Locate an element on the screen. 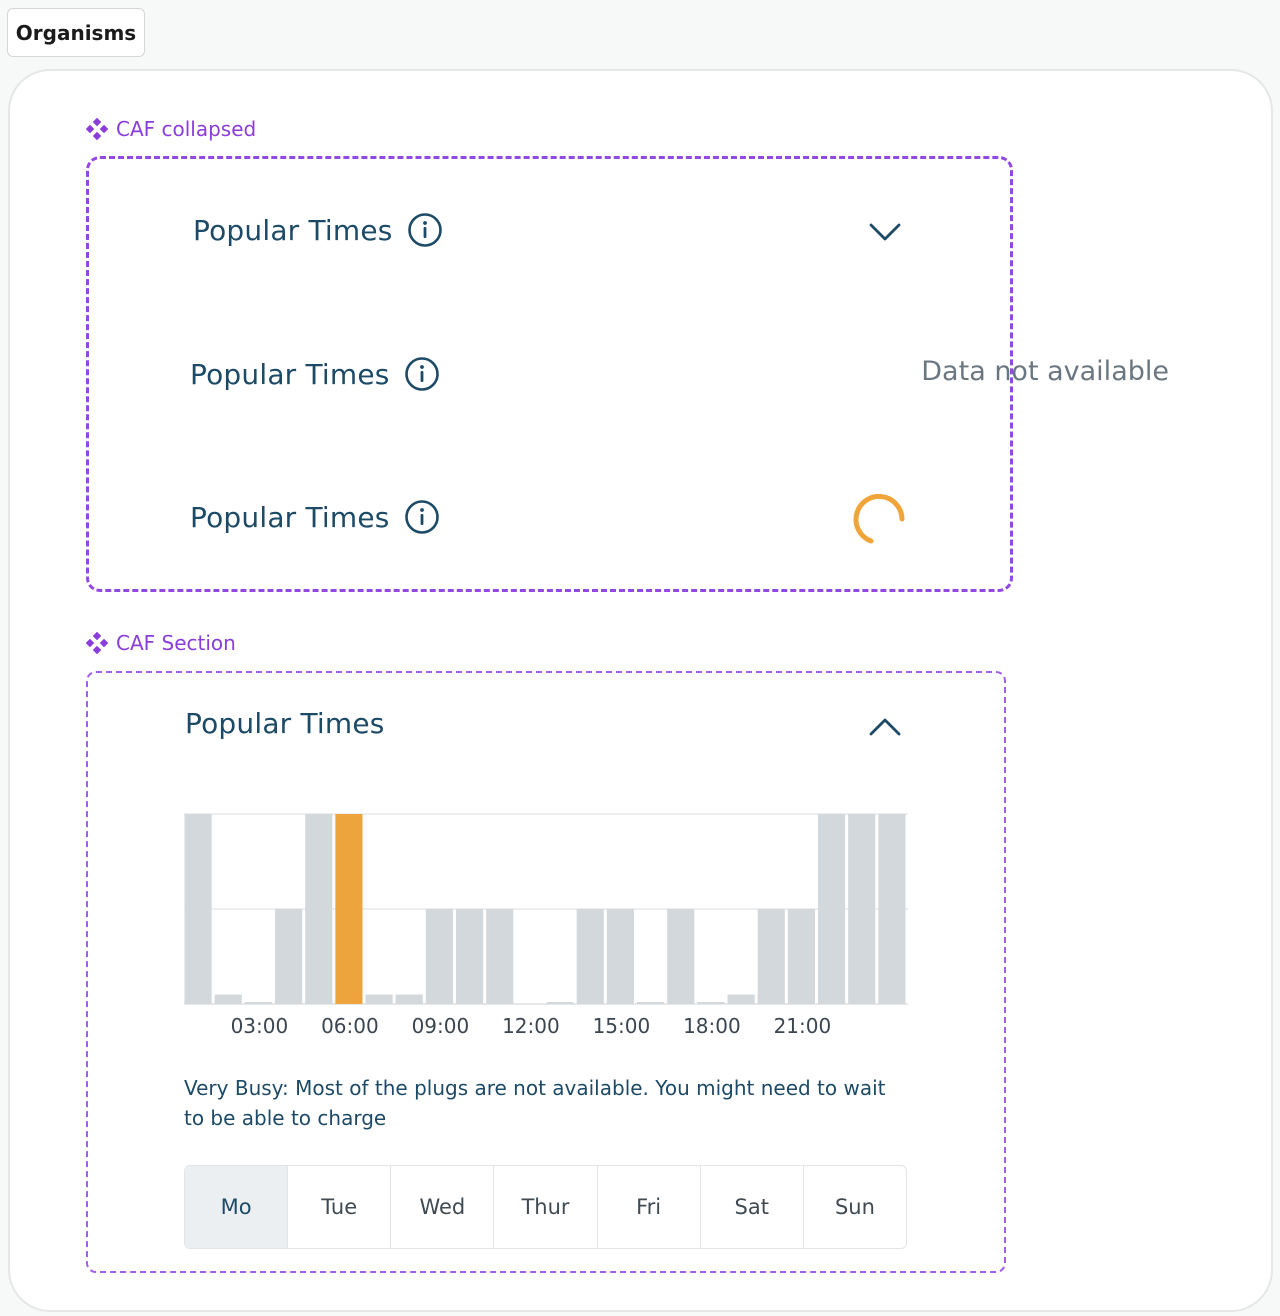 The height and width of the screenshot is (1316, 1280). chart-tick-label: 18:00 is located at coordinates (712, 1026).